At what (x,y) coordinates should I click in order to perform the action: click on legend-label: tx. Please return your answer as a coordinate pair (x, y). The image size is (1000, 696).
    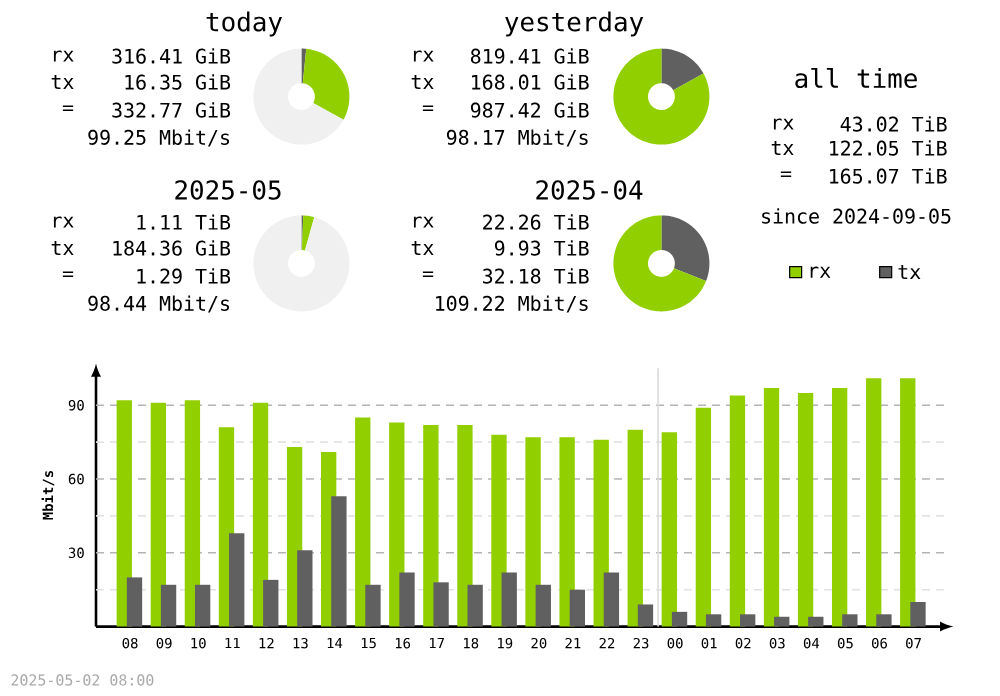
    Looking at the image, I should click on (909, 272).